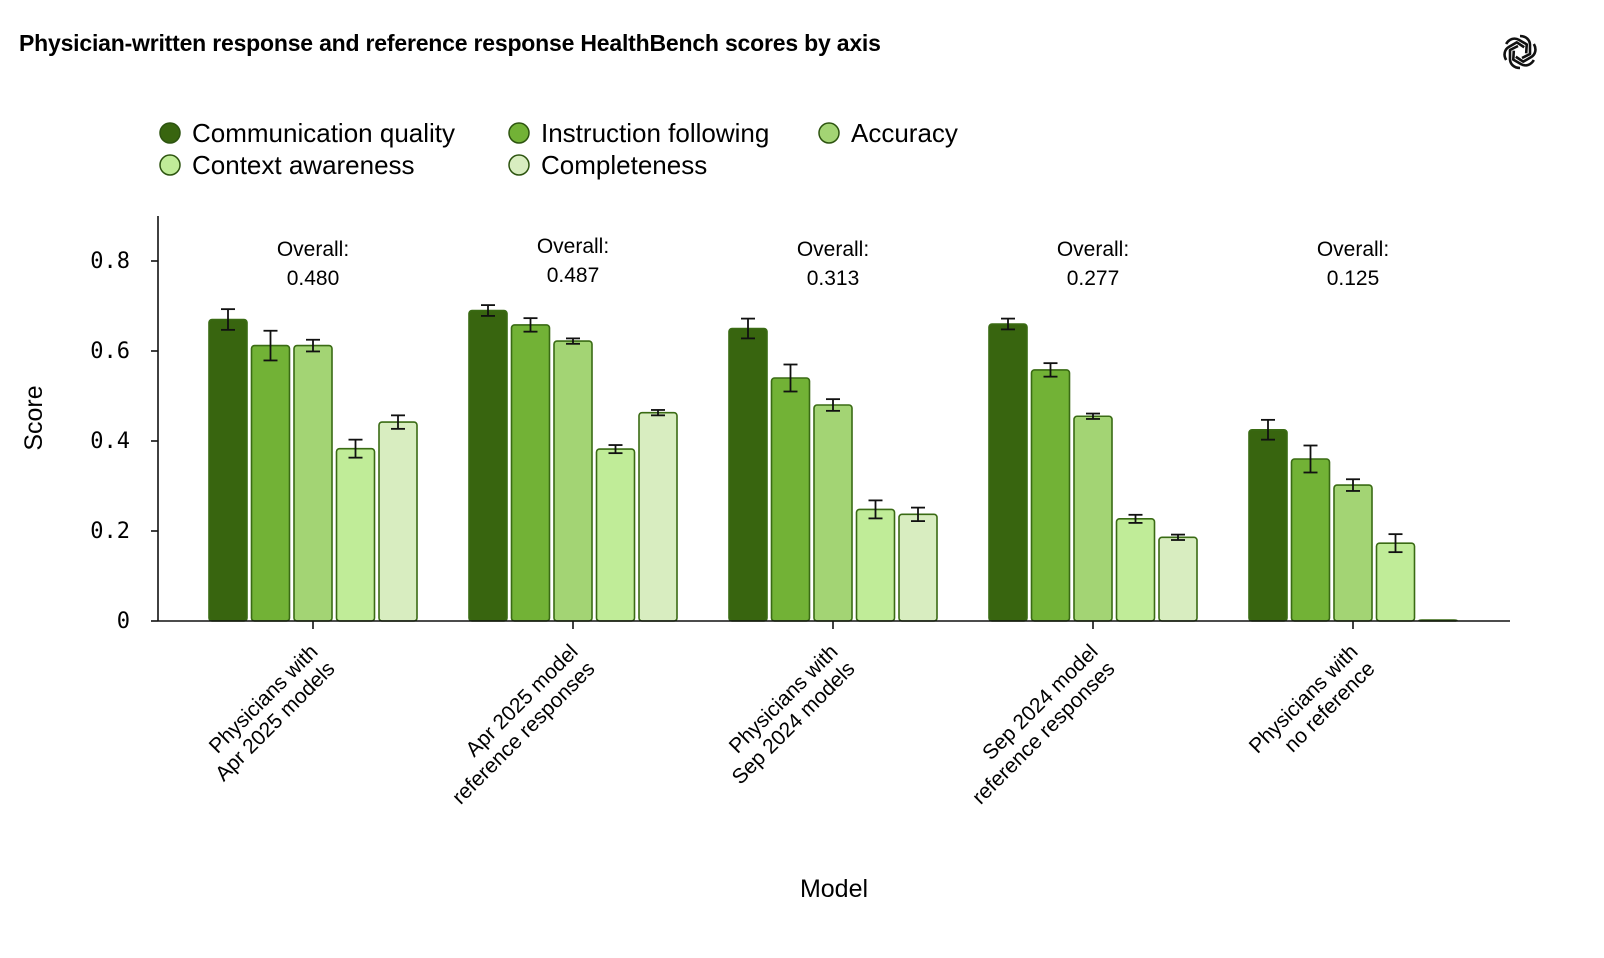 Image resolution: width=1604 pixels, height=958 pixels. What do you see at coordinates (123, 621) in the screenshot?
I see `y-tick-label: 0` at bounding box center [123, 621].